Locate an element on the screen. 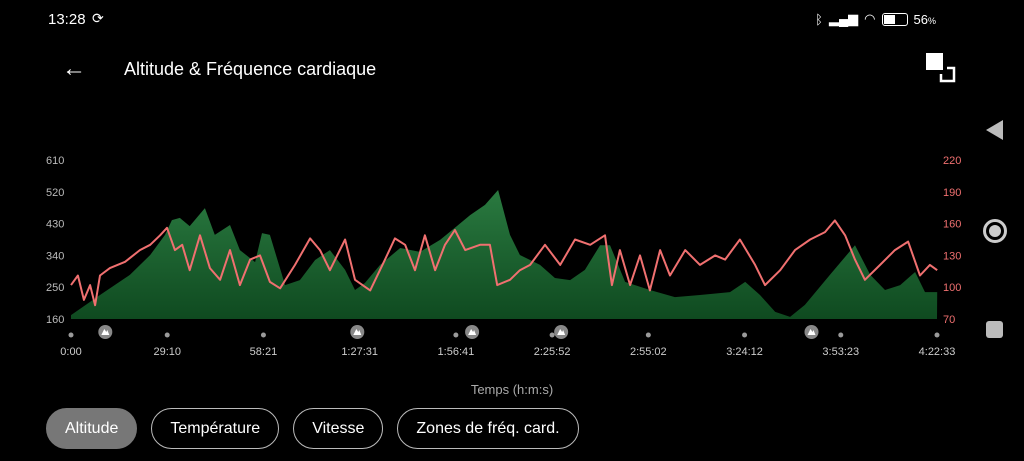 The height and width of the screenshot is (461, 1024). chip-altitude: Altitude is located at coordinates (92, 428).